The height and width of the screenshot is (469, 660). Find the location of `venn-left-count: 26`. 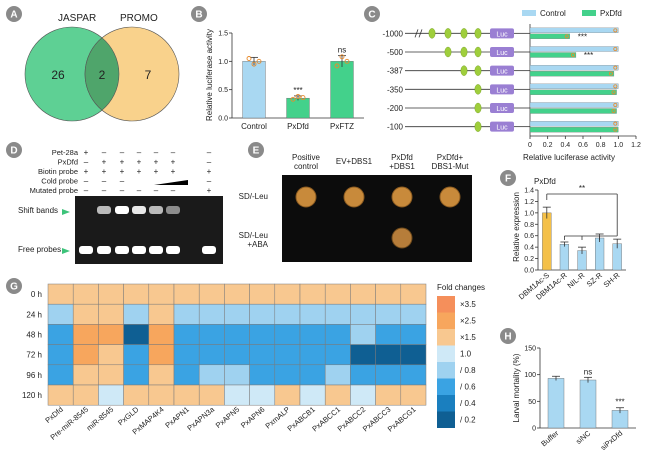

venn-left-count: 26 is located at coordinates (58, 75).